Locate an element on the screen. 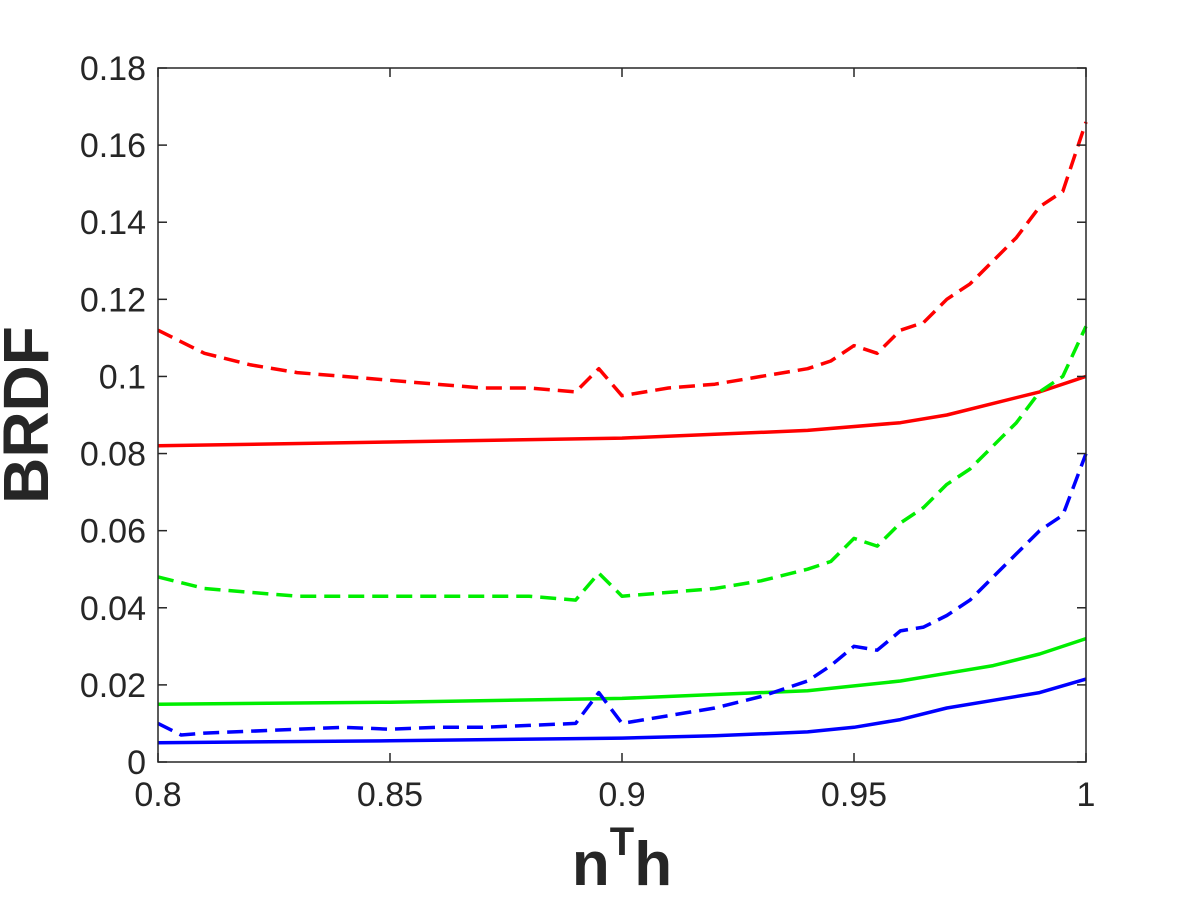  y-tick-label: 0.02 is located at coordinates (113, 686).